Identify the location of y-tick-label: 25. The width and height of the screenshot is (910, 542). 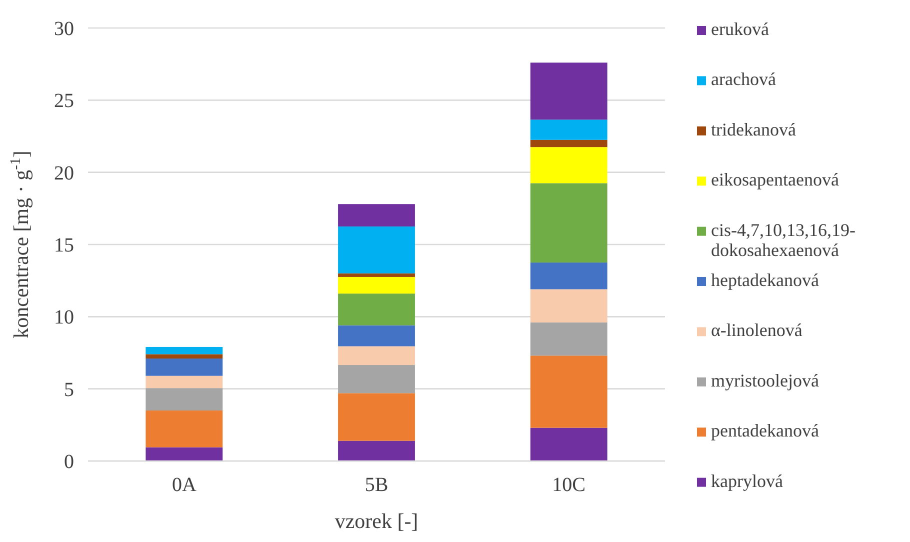
(64, 101).